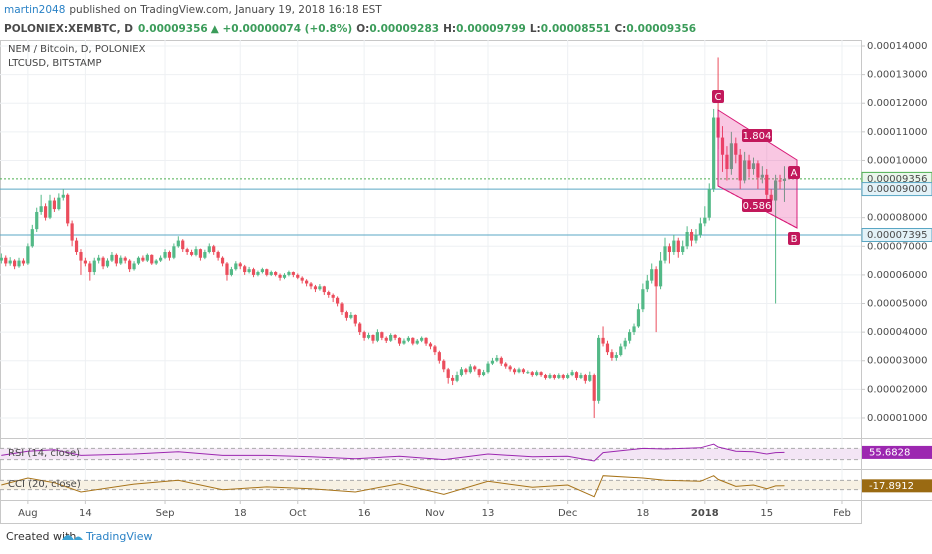 This screenshot has height=554, width=932. Describe the element at coordinates (430, 454) in the screenshot. I see `indicator-band` at that location.